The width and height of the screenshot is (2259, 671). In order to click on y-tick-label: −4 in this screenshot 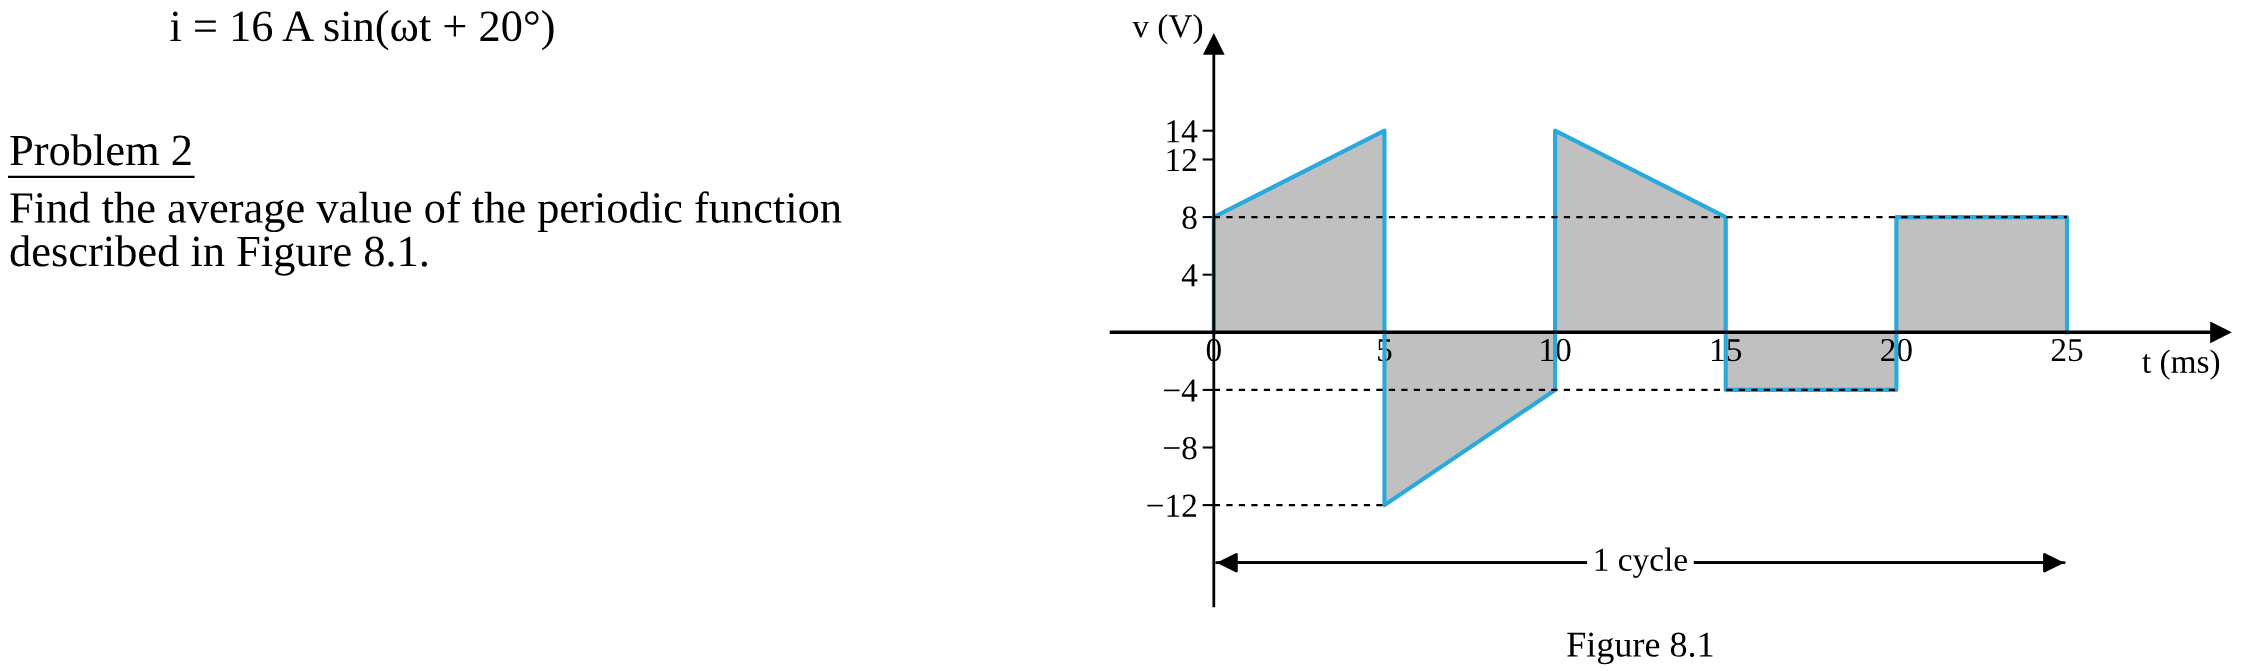, I will do `click(1181, 390)`.